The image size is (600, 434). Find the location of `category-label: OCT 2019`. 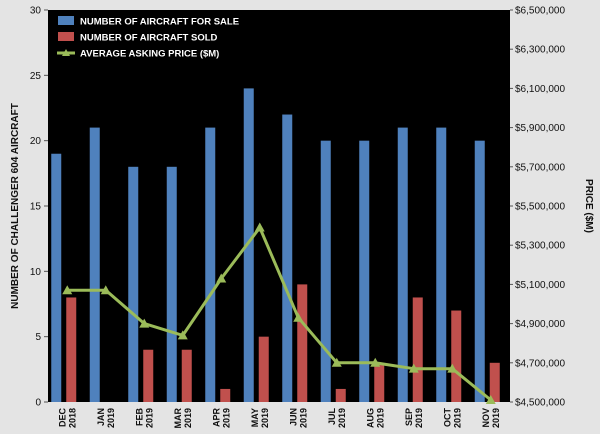

category-label: OCT 2019 is located at coordinates (452, 418).